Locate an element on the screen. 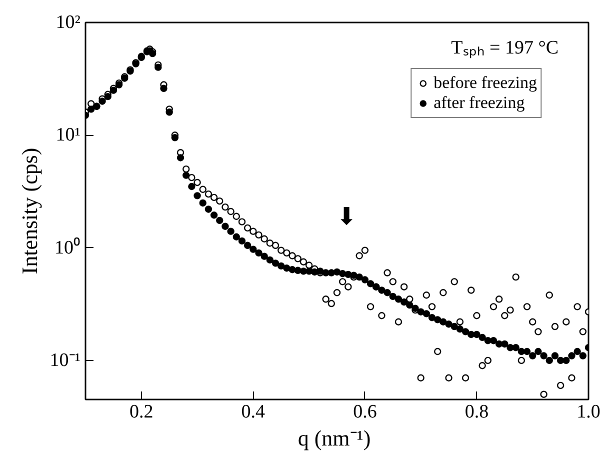 Image resolution: width=600 pixels, height=459 pixels. y-tick-label: 10⁻¹ is located at coordinates (65, 360).